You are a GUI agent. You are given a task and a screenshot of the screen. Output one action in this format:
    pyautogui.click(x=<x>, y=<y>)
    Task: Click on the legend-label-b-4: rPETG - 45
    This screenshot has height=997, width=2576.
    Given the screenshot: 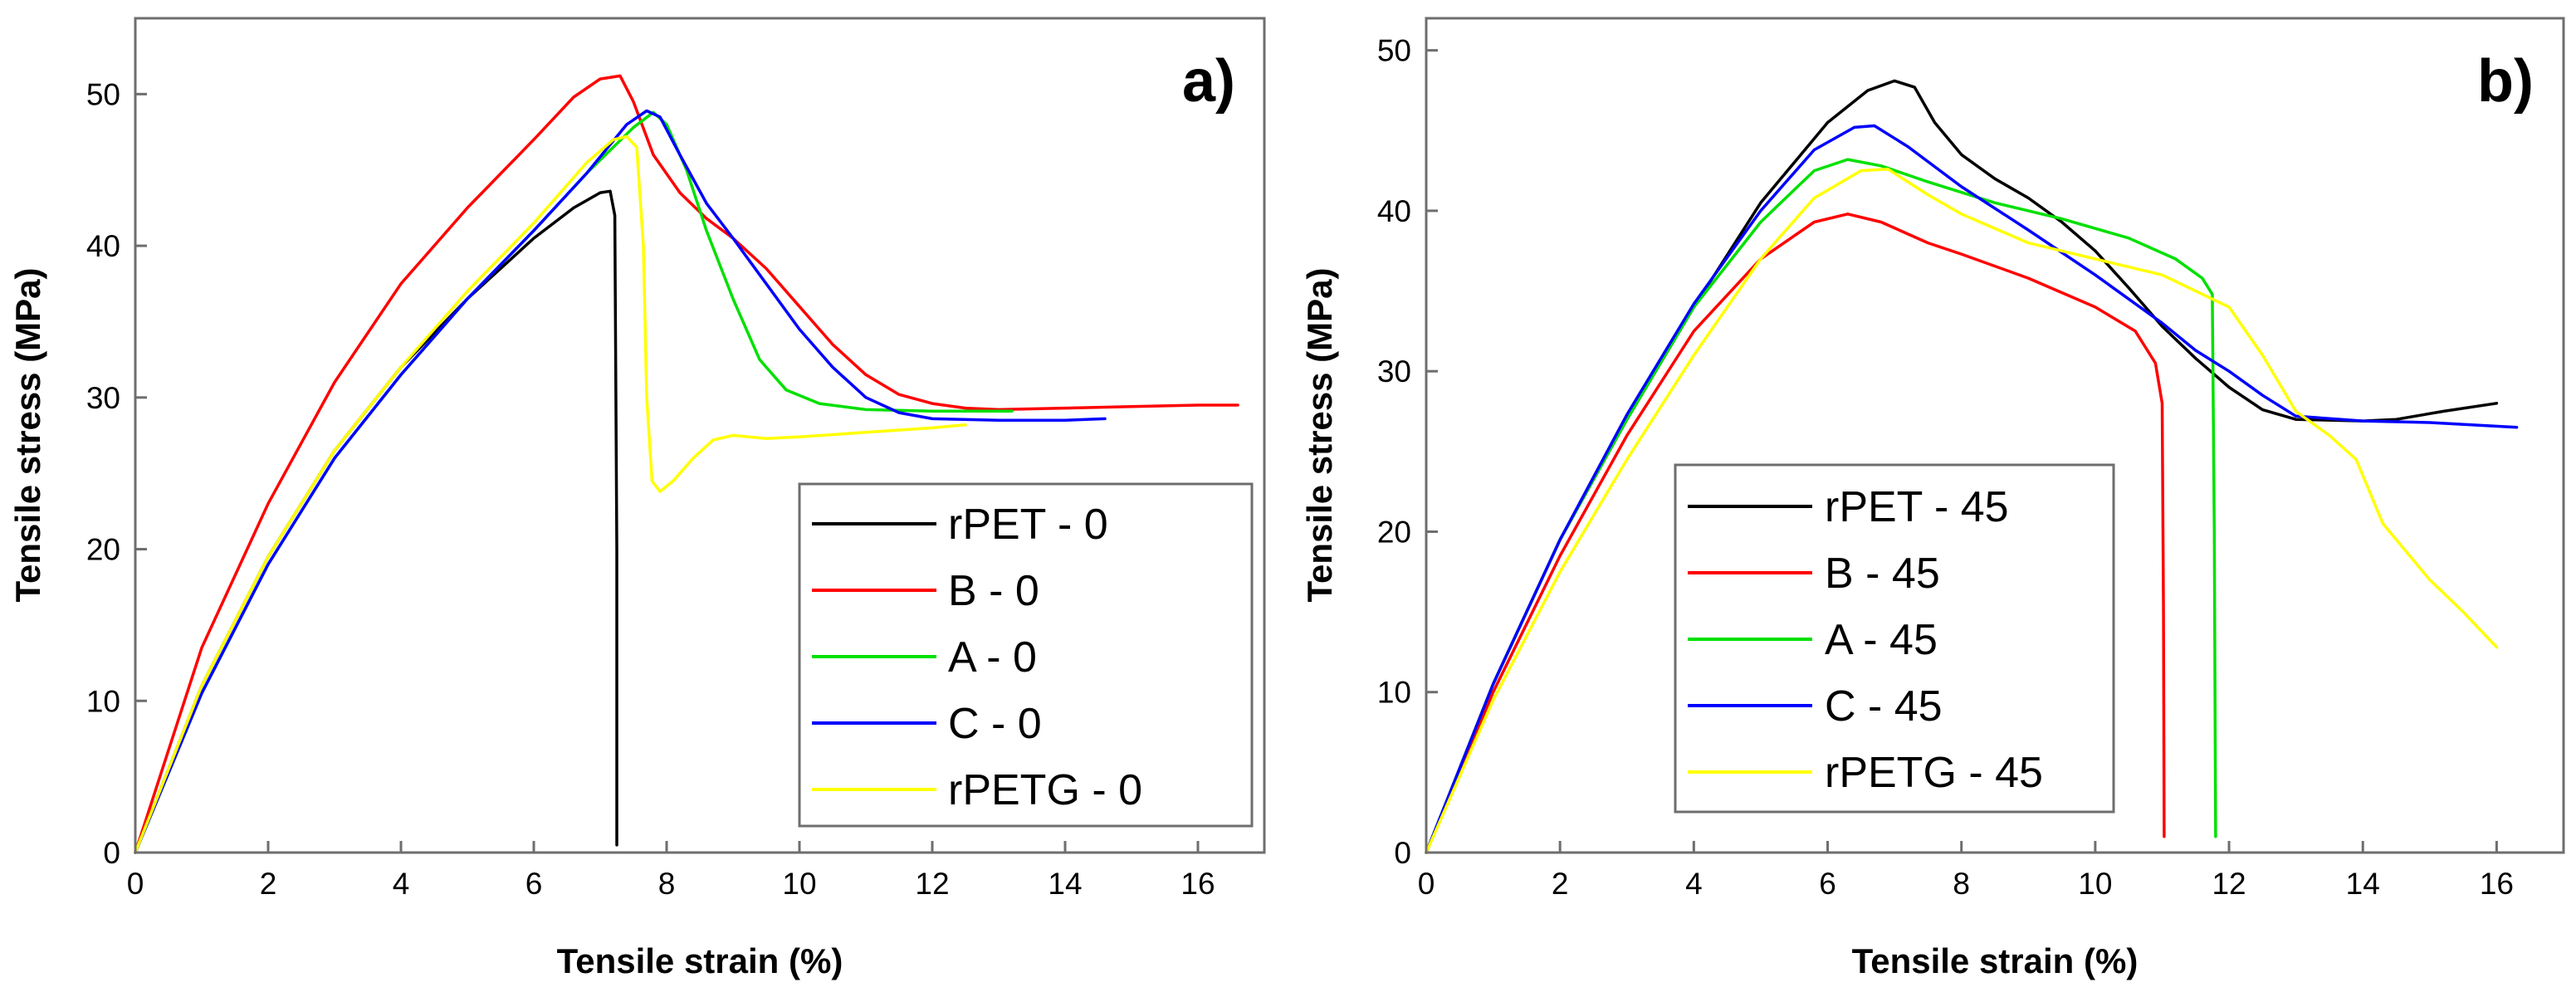 What is the action you would take?
    pyautogui.click(x=1934, y=773)
    